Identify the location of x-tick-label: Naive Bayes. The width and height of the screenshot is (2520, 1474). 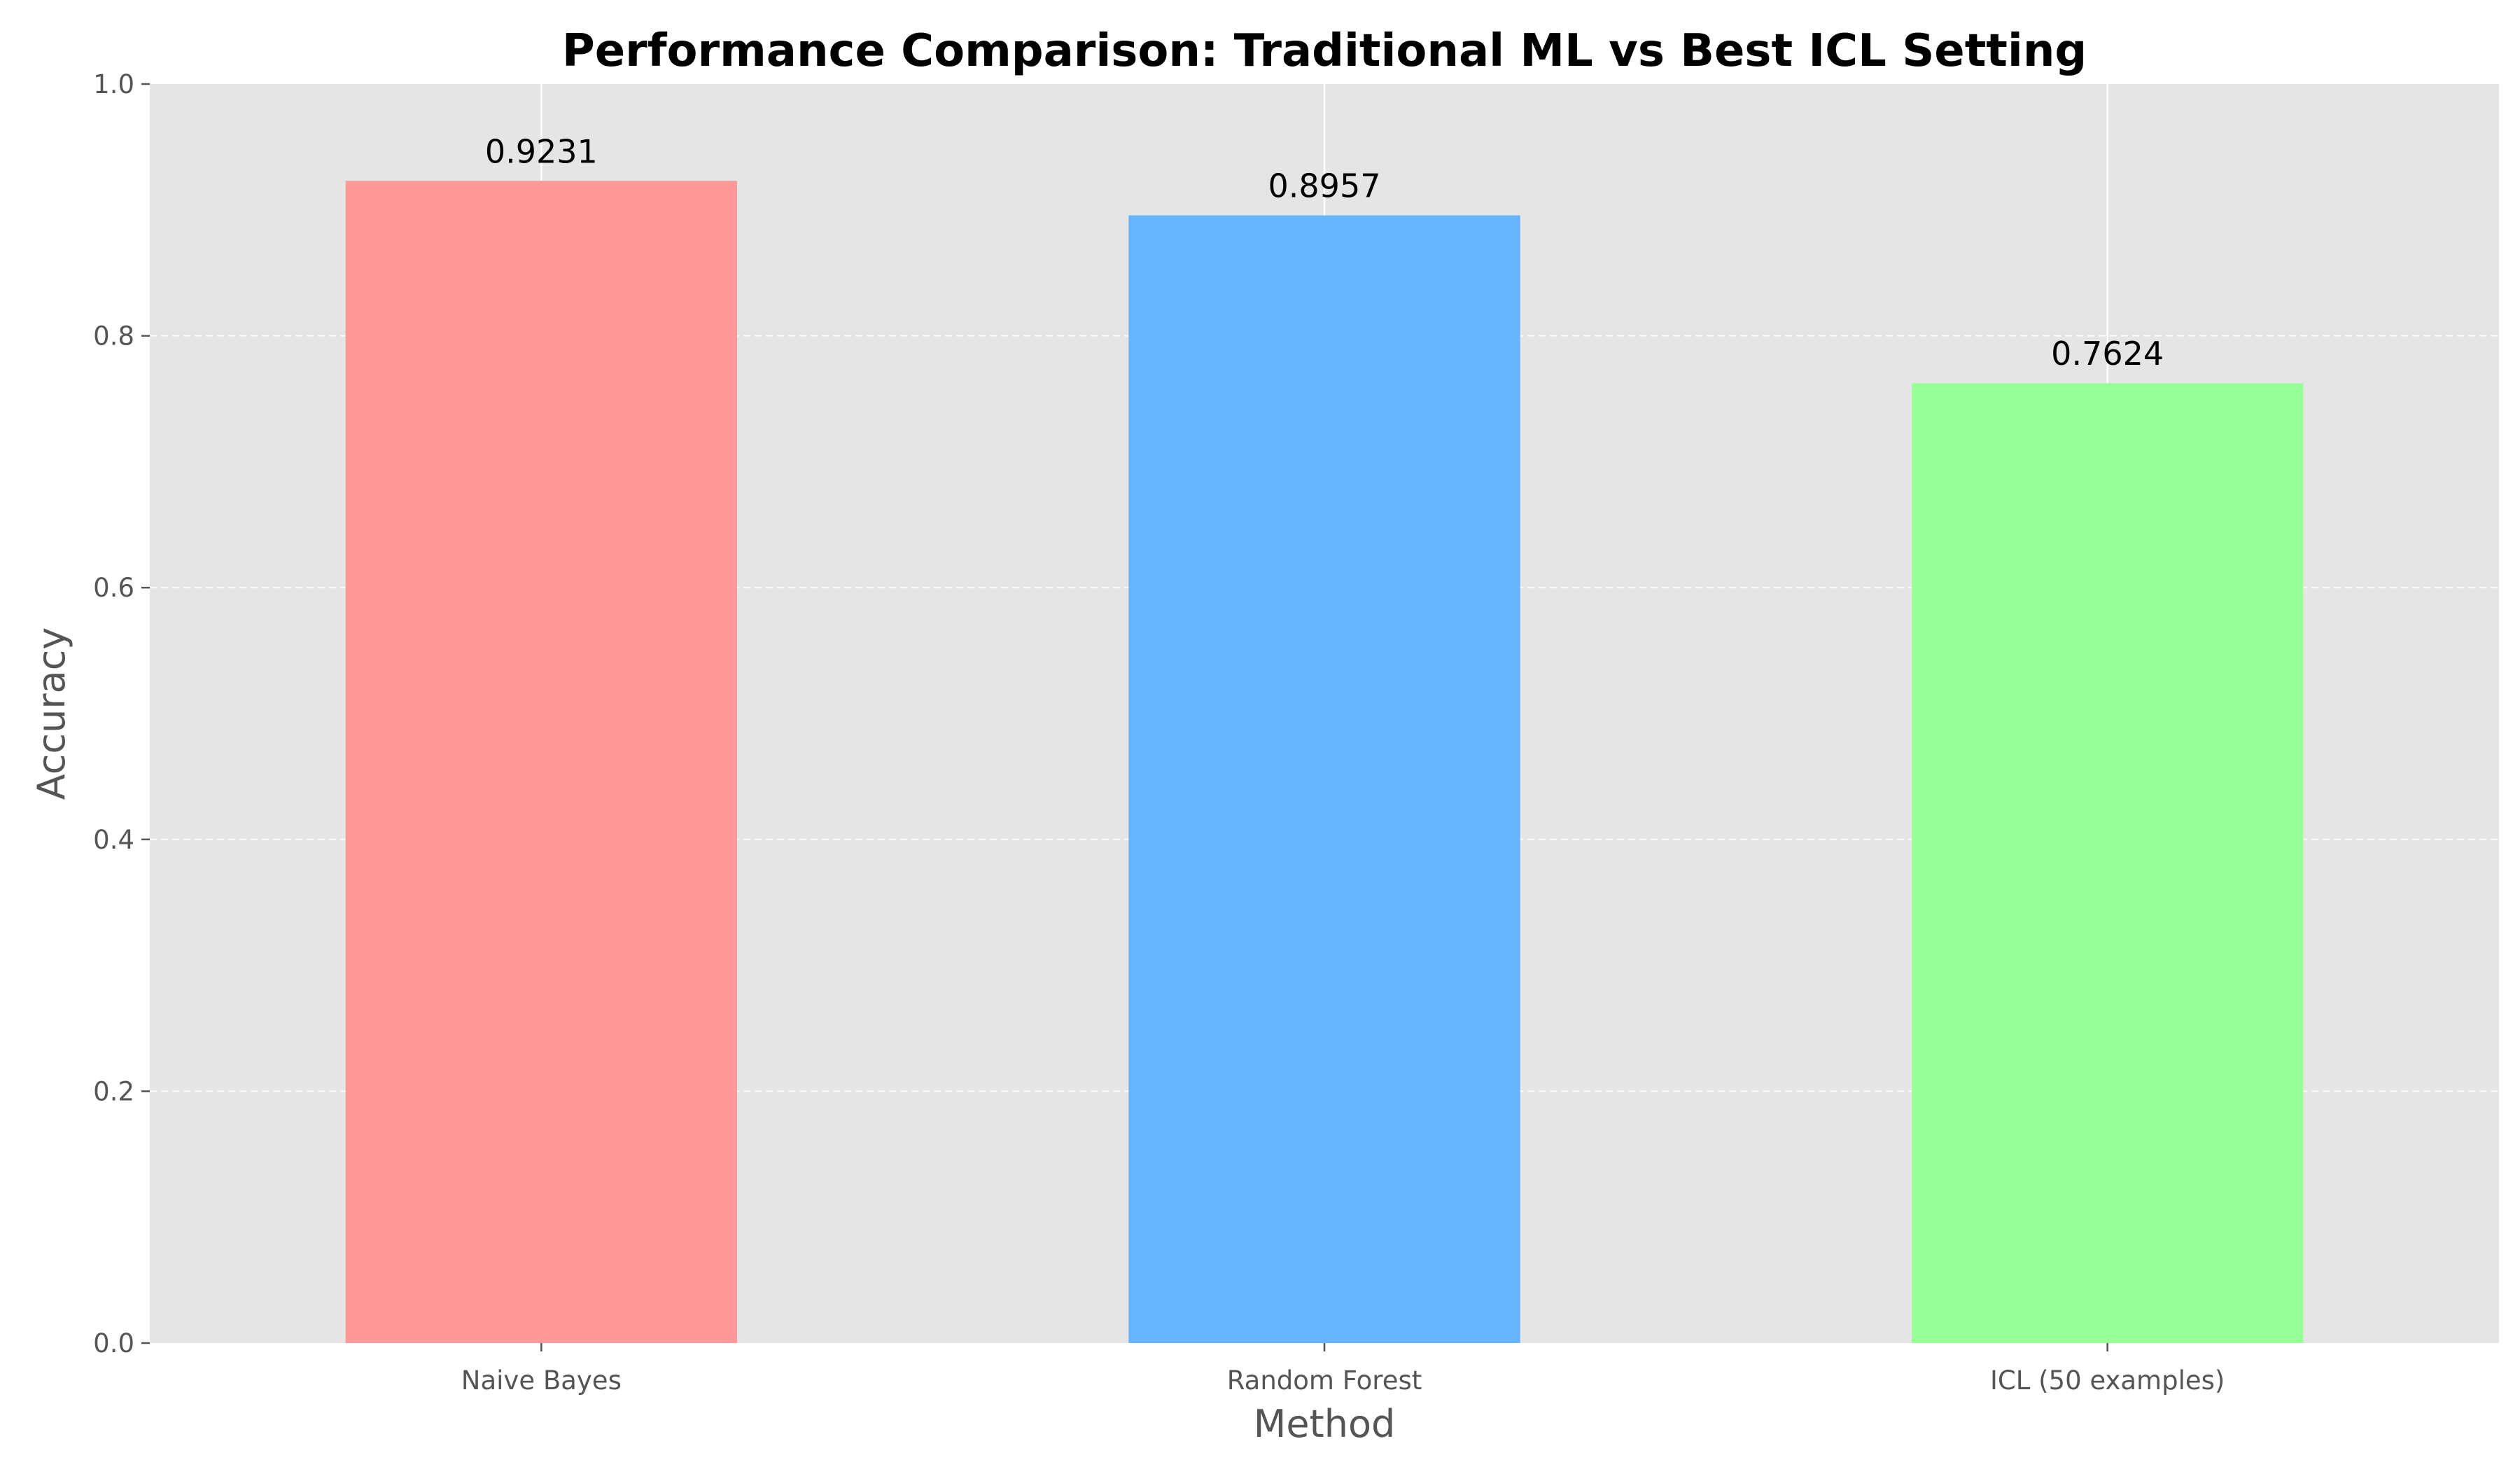
(541, 1380).